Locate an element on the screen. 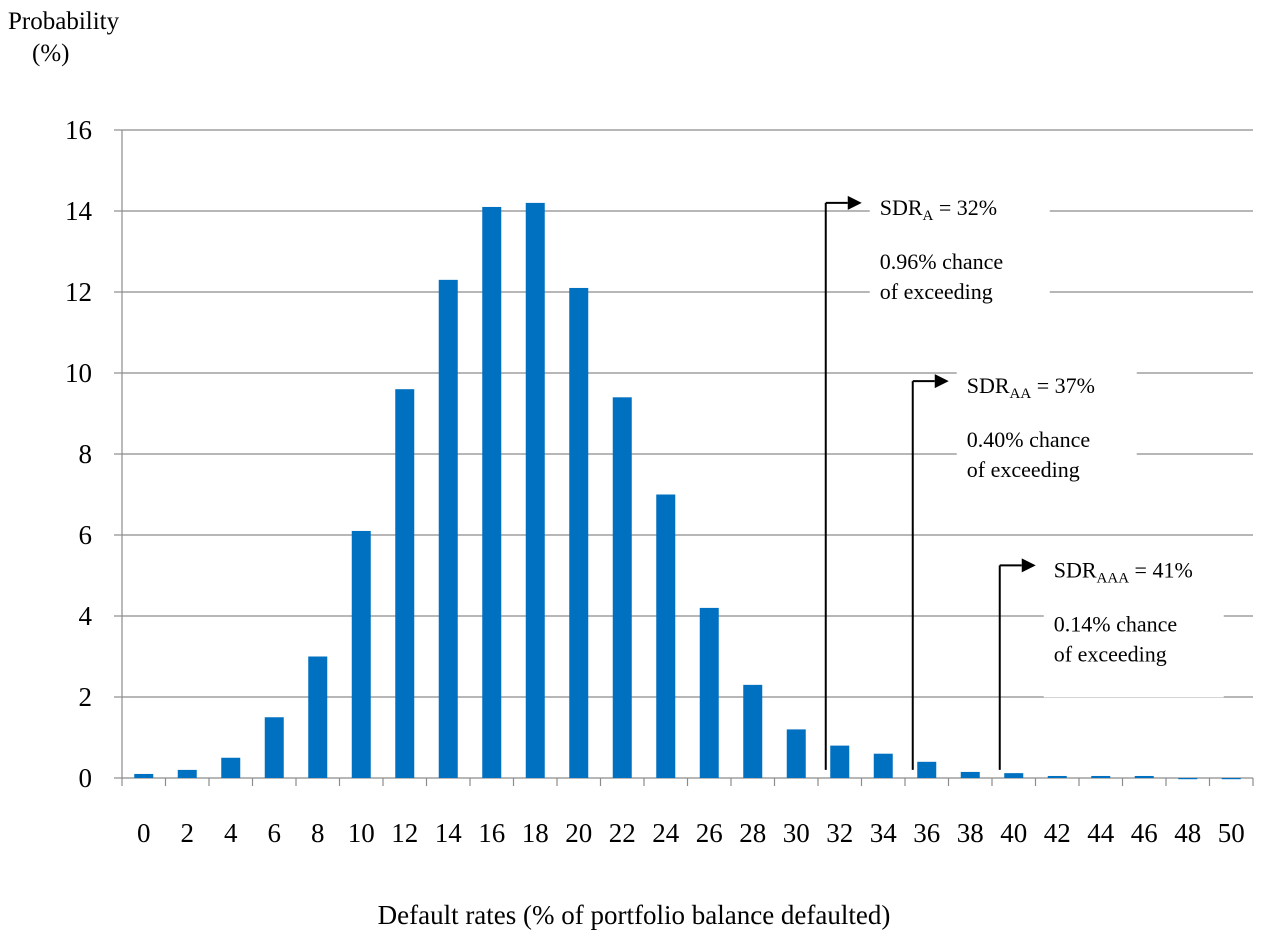 Image resolution: width=1268 pixels, height=948 pixels. x-tick-label: 30 is located at coordinates (796, 833).